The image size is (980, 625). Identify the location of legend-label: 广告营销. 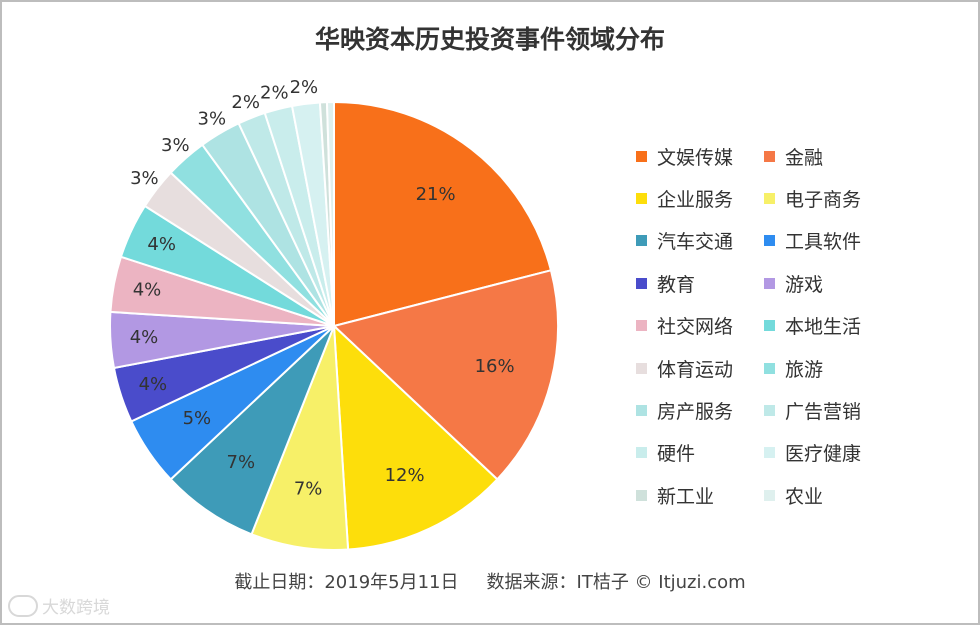
(823, 412).